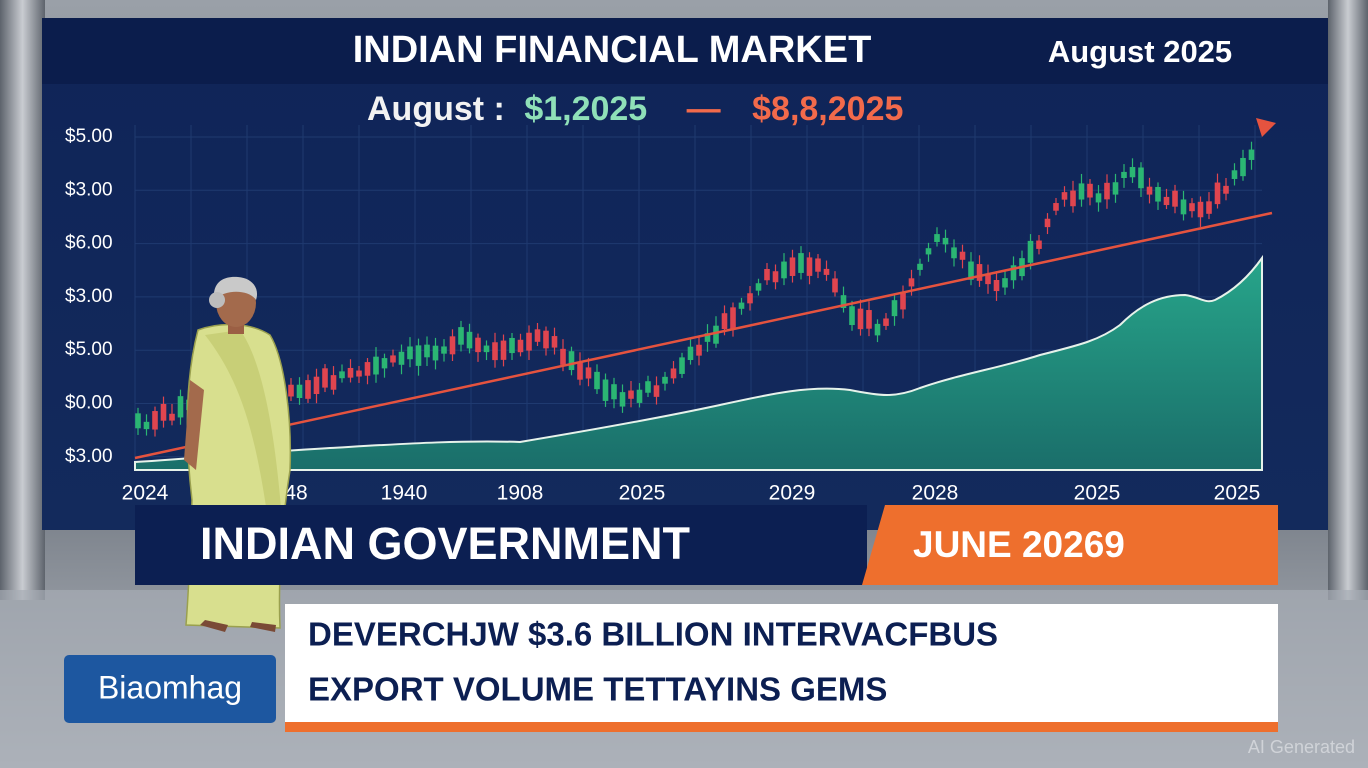  Describe the element at coordinates (691, 493) in the screenshot. I see `x-labels: 2024 48 1940 1908 2025 2029 2028 2025 2025` at that location.